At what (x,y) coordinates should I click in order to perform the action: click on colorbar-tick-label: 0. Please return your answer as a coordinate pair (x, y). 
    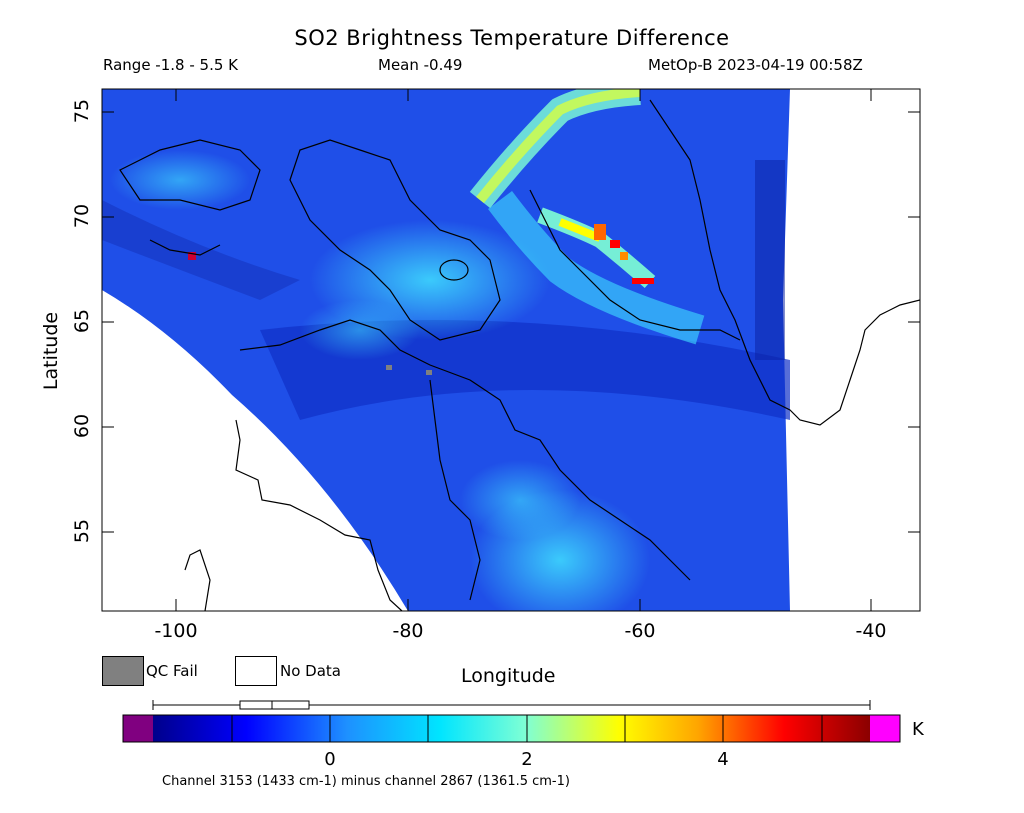
    Looking at the image, I should click on (330, 759).